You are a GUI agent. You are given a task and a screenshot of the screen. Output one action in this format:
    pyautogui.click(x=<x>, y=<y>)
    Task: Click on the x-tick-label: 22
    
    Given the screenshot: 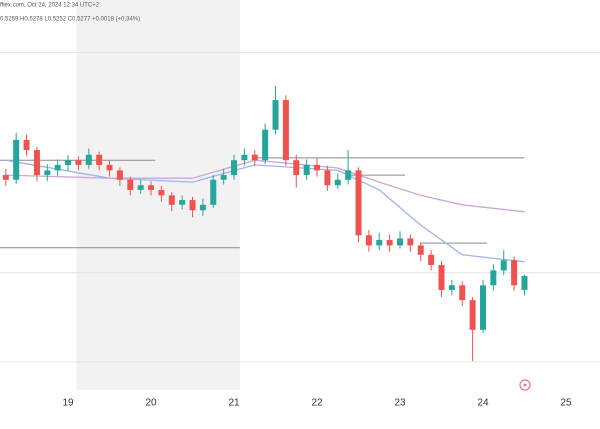 What is the action you would take?
    pyautogui.click(x=317, y=403)
    